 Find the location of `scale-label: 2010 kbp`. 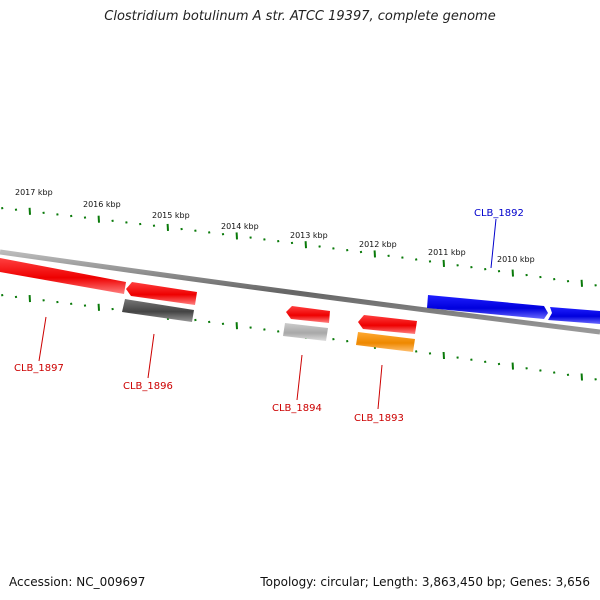

scale-label: 2010 kbp is located at coordinates (516, 259).